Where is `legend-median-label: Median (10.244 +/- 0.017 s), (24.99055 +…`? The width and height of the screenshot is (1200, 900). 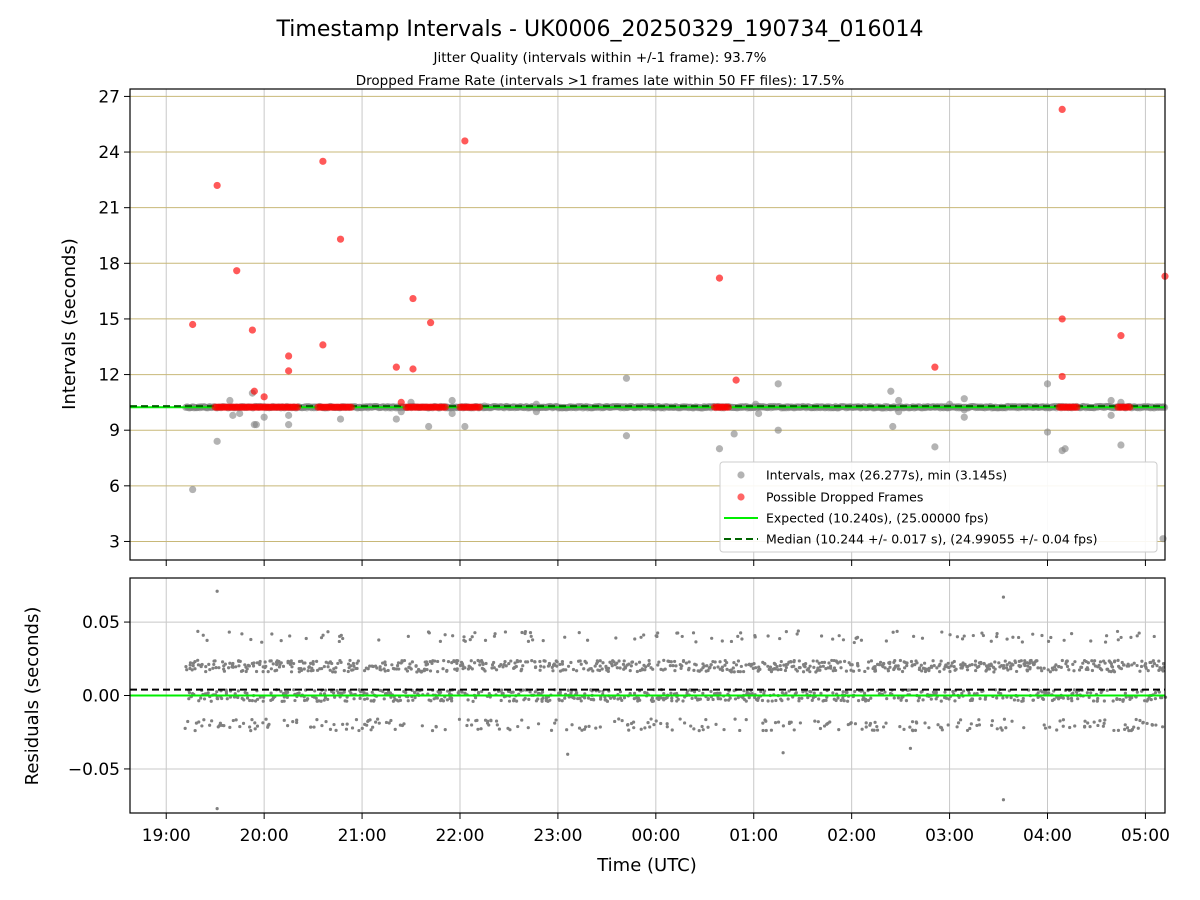
legend-median-label: Median (10.244 +/- 0.017 s), (24.99055 +… is located at coordinates (931, 539).